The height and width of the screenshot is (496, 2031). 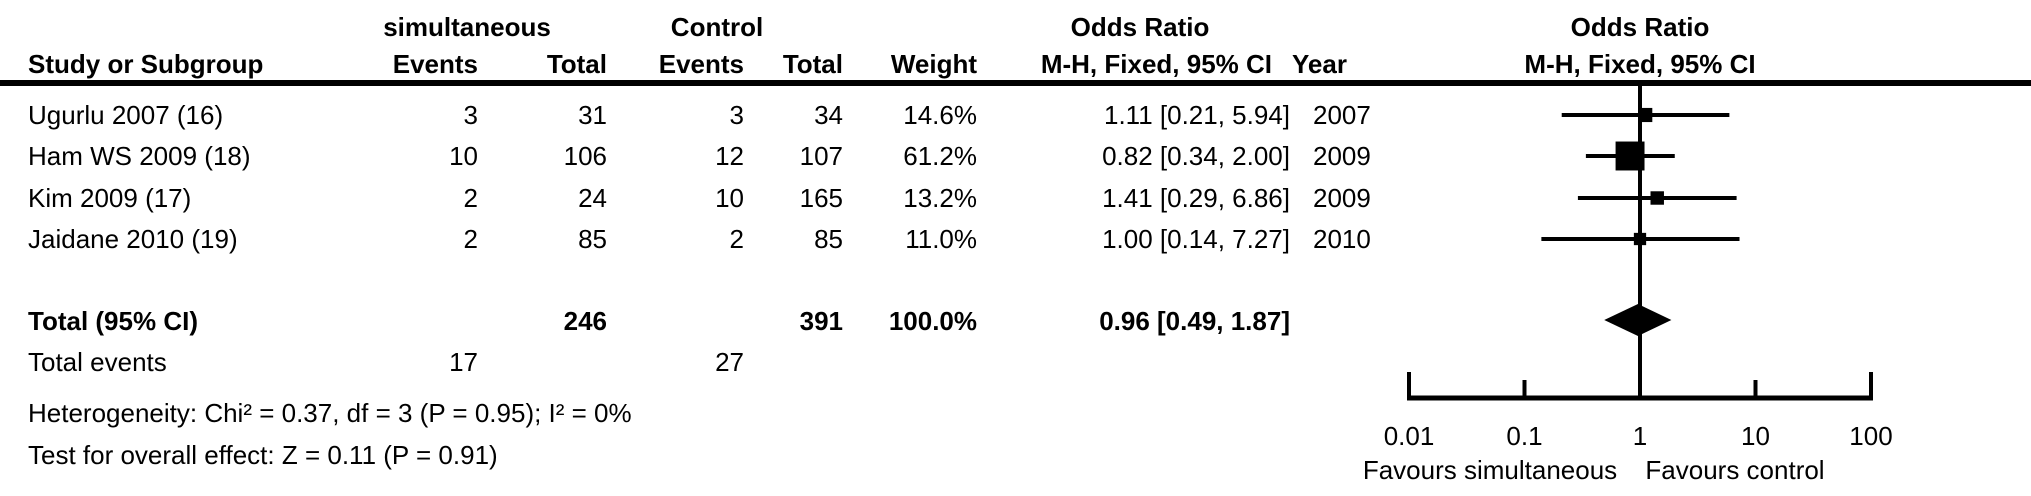 What do you see at coordinates (1140, 27) in the screenshot?
I see `column-title-odds-ratio-left: Odds Ratio` at bounding box center [1140, 27].